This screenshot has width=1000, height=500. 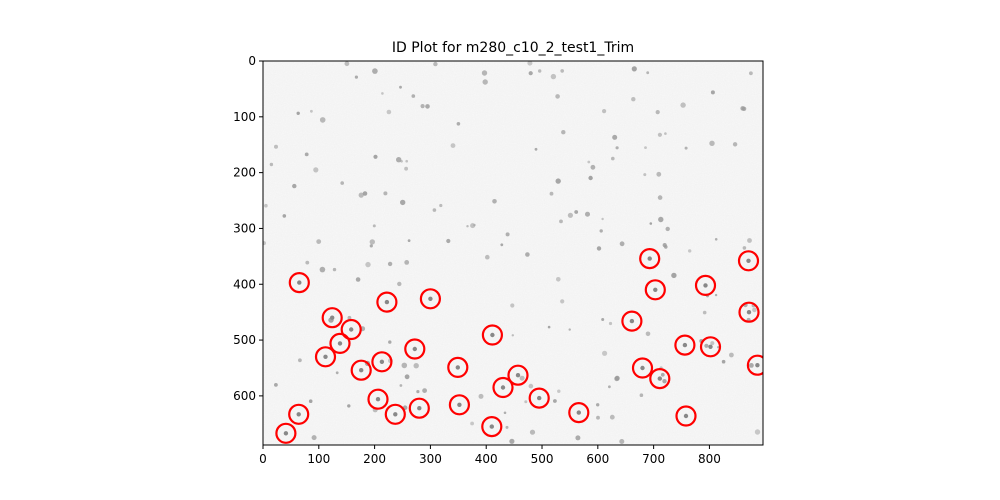 What do you see at coordinates (486, 459) in the screenshot?
I see `x-tick-label: 400` at bounding box center [486, 459].